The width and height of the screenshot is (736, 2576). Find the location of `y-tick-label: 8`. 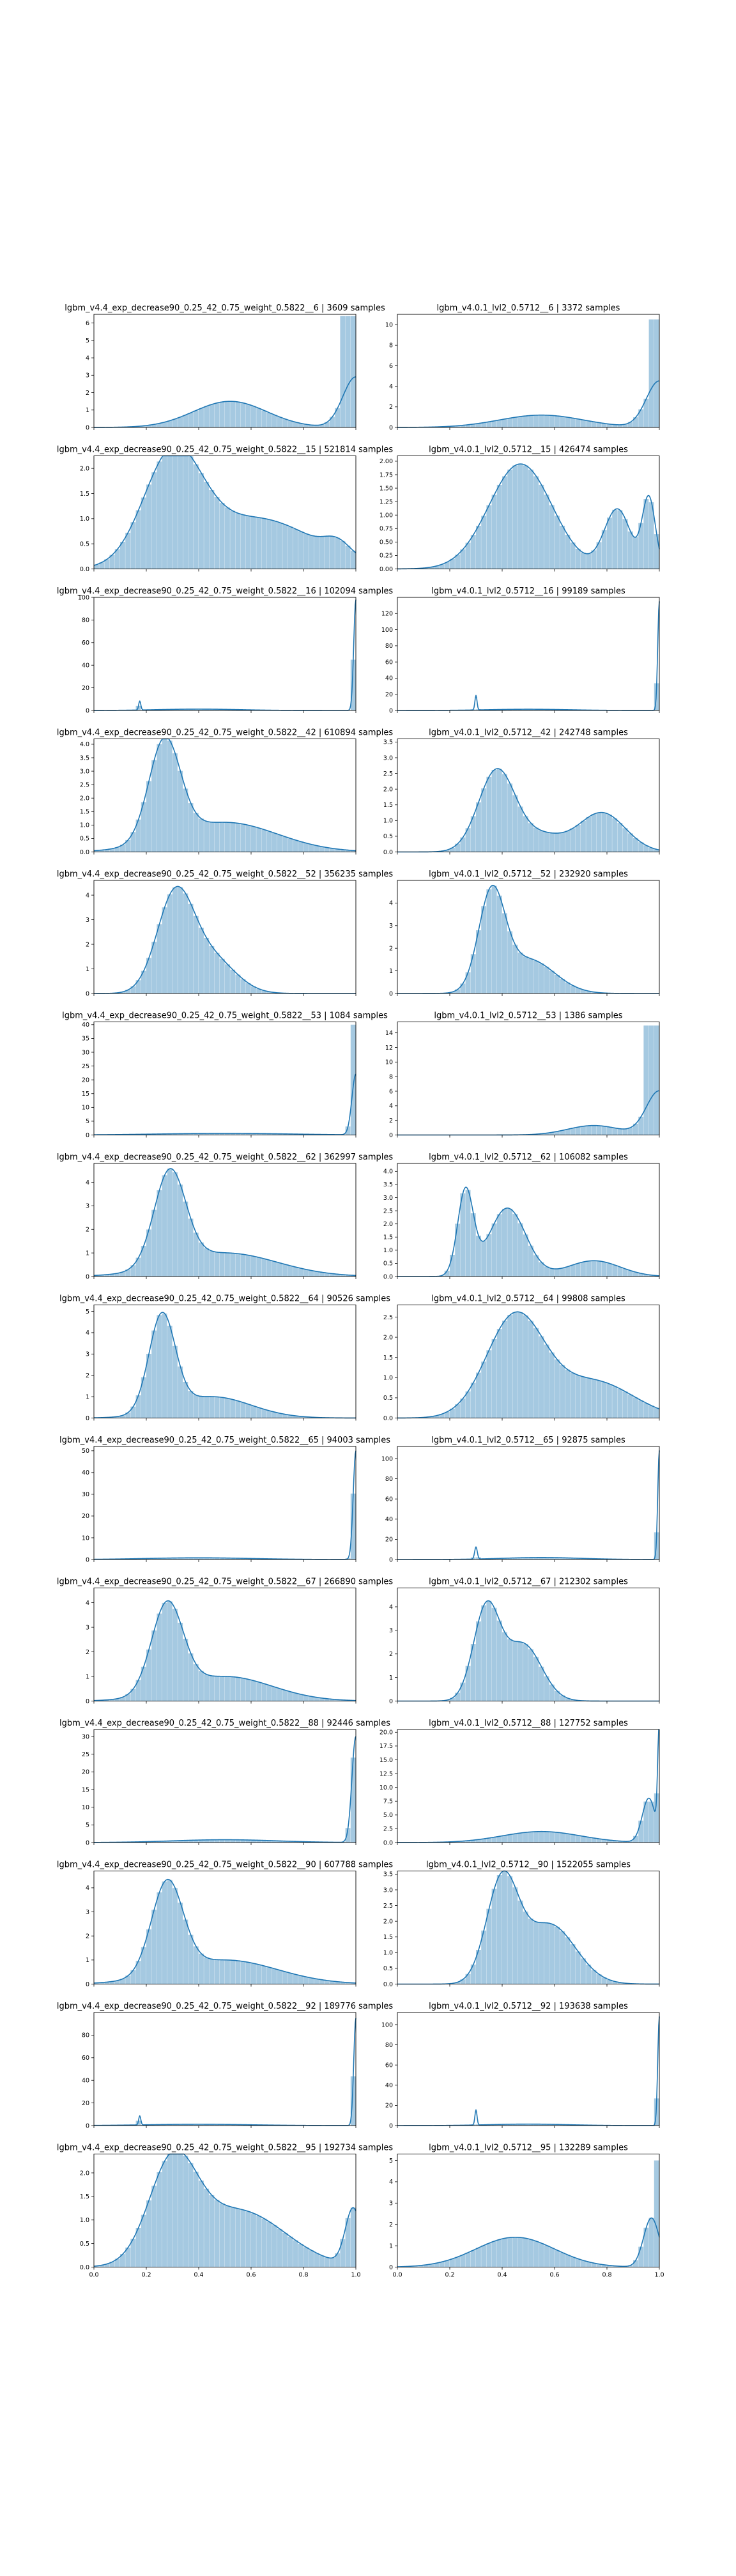

y-tick-label: 8 is located at coordinates (391, 345).